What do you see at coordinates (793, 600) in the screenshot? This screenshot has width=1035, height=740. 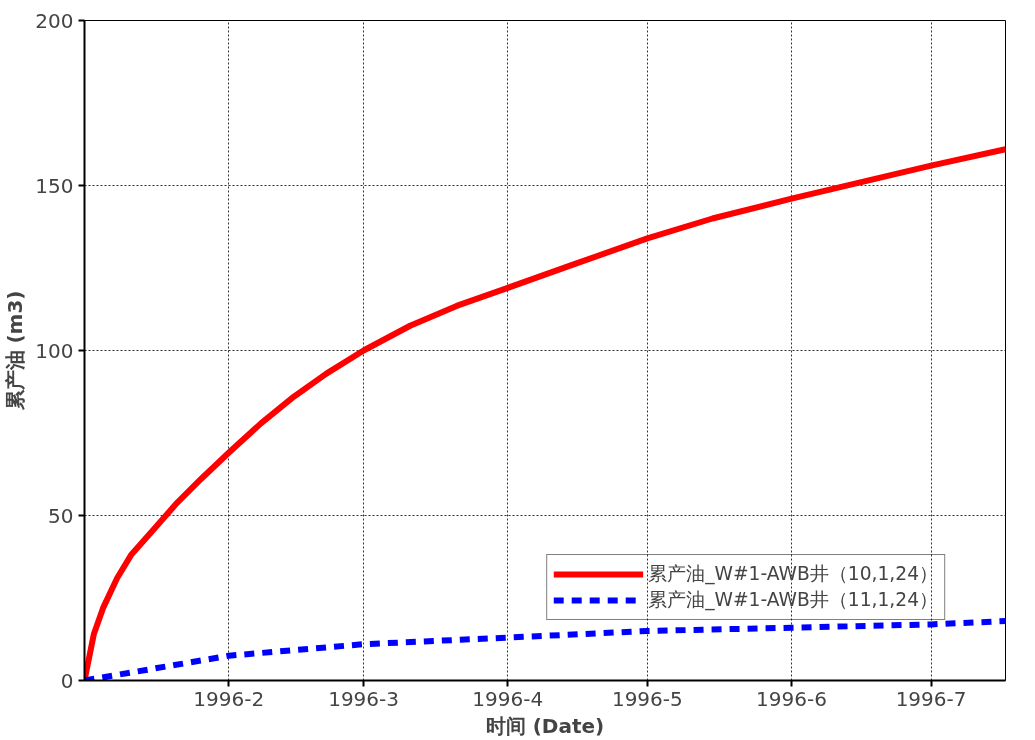 I see `legend-label: 累产油_W#1-AWB井（11,1,24）` at bounding box center [793, 600].